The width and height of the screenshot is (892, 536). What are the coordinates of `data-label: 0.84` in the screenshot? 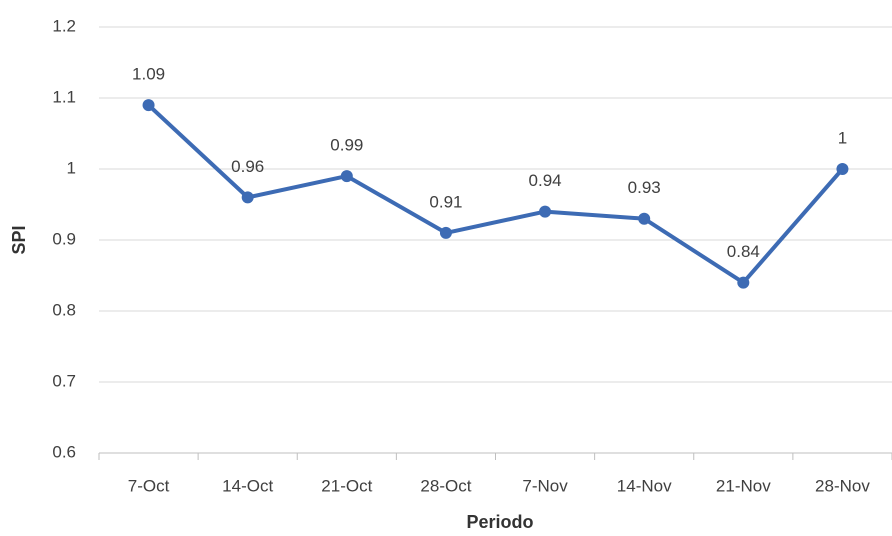 It's located at (743, 251).